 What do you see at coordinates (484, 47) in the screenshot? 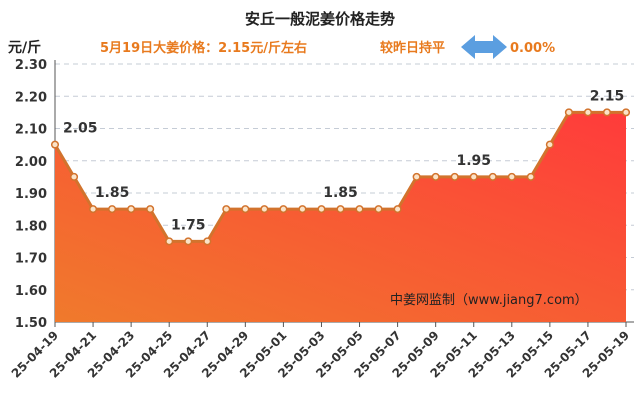
I see `double-arrow-icon` at bounding box center [484, 47].